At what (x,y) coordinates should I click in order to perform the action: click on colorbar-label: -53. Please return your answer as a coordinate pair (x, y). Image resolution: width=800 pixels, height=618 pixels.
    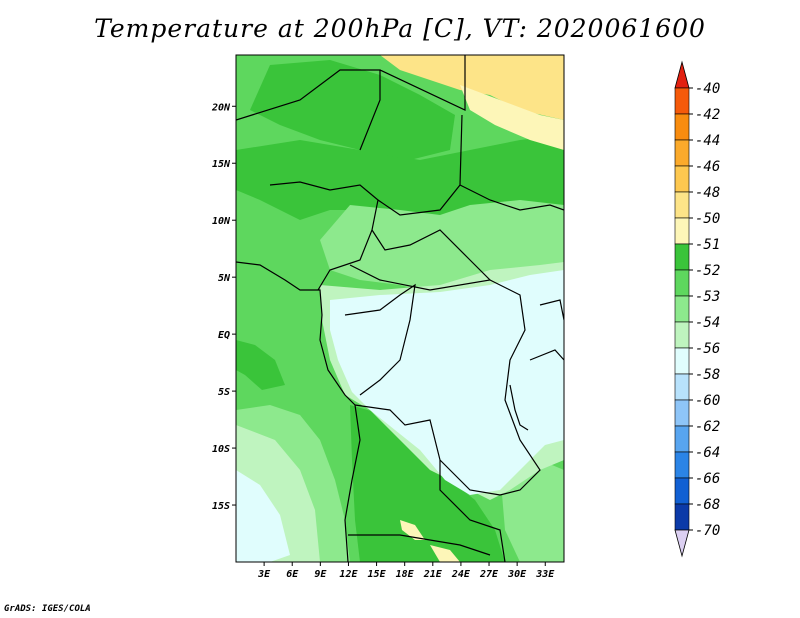
    Looking at the image, I should click on (707, 297).